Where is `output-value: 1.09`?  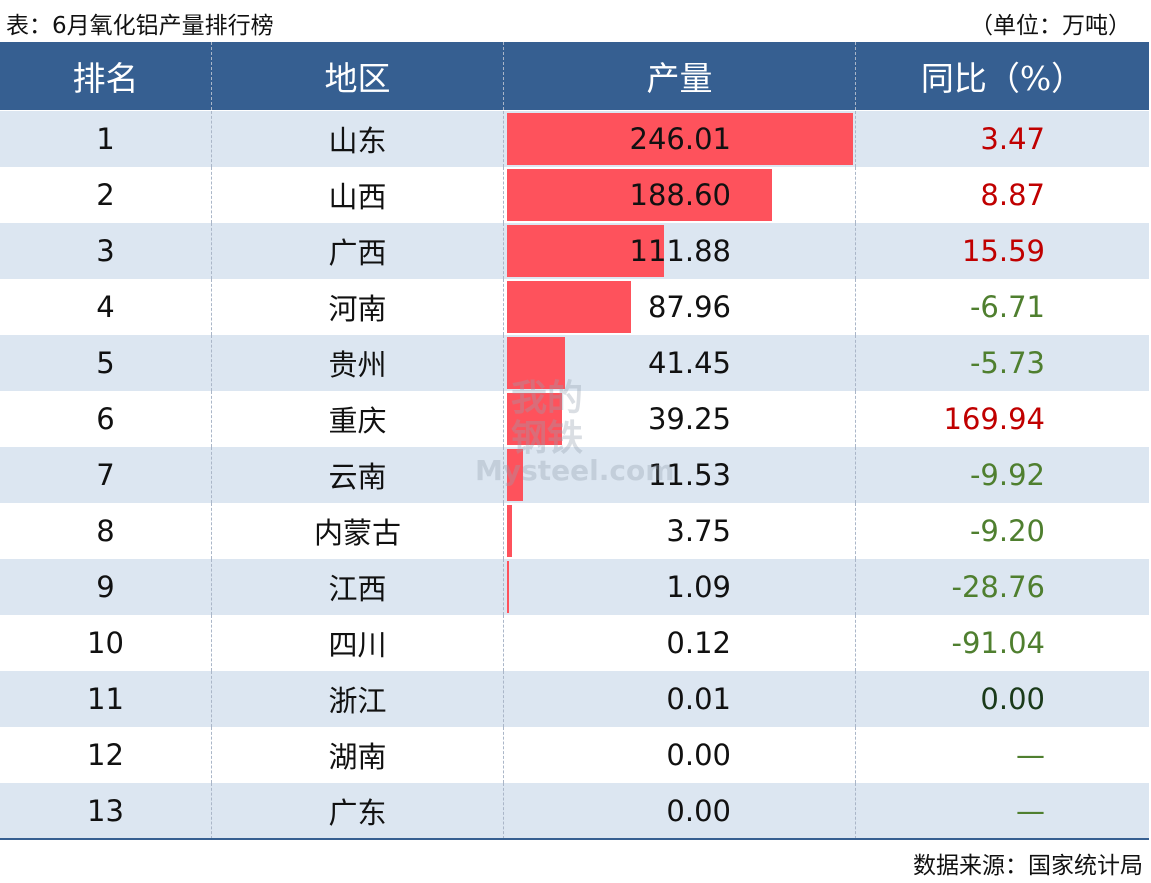 output-value: 1.09 is located at coordinates (698, 587).